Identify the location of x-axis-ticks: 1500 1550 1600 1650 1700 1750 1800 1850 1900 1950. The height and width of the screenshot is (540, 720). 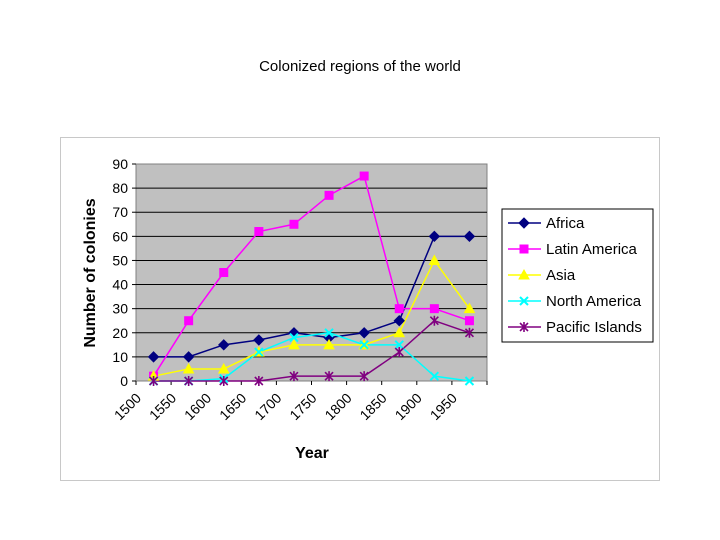
(299, 402).